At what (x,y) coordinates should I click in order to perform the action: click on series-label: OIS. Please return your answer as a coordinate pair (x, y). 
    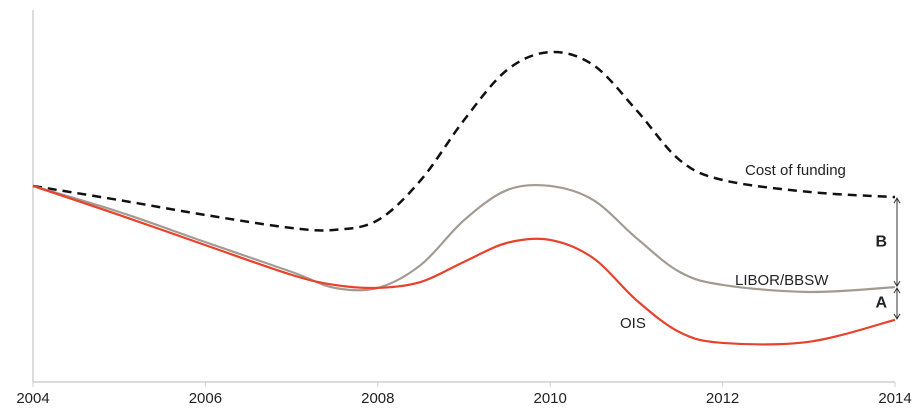
    Looking at the image, I should click on (633, 323).